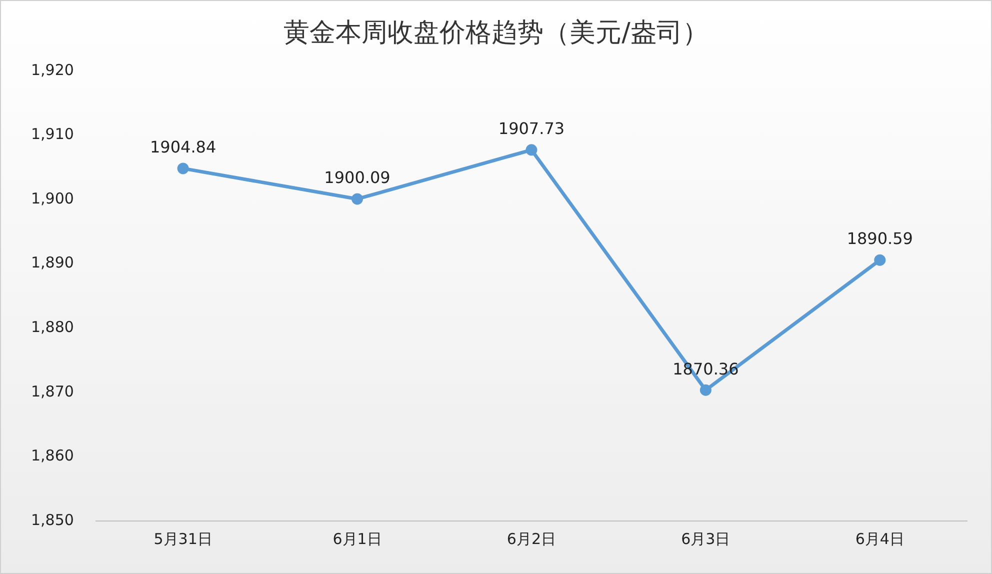 This screenshot has width=992, height=574. What do you see at coordinates (52, 327) in the screenshot?
I see `y-tick-label: 1,880` at bounding box center [52, 327].